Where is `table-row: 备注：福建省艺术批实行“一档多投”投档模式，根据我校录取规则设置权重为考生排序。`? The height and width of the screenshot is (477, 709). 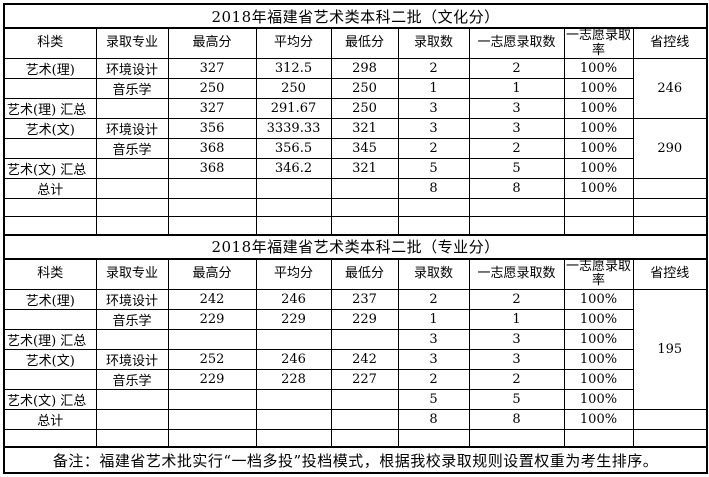
table-row: 备注：福建省艺术批实行“一档多投”投档模式，根据我校录取规则设置权重为考生排序。 is located at coordinates (355, 460).